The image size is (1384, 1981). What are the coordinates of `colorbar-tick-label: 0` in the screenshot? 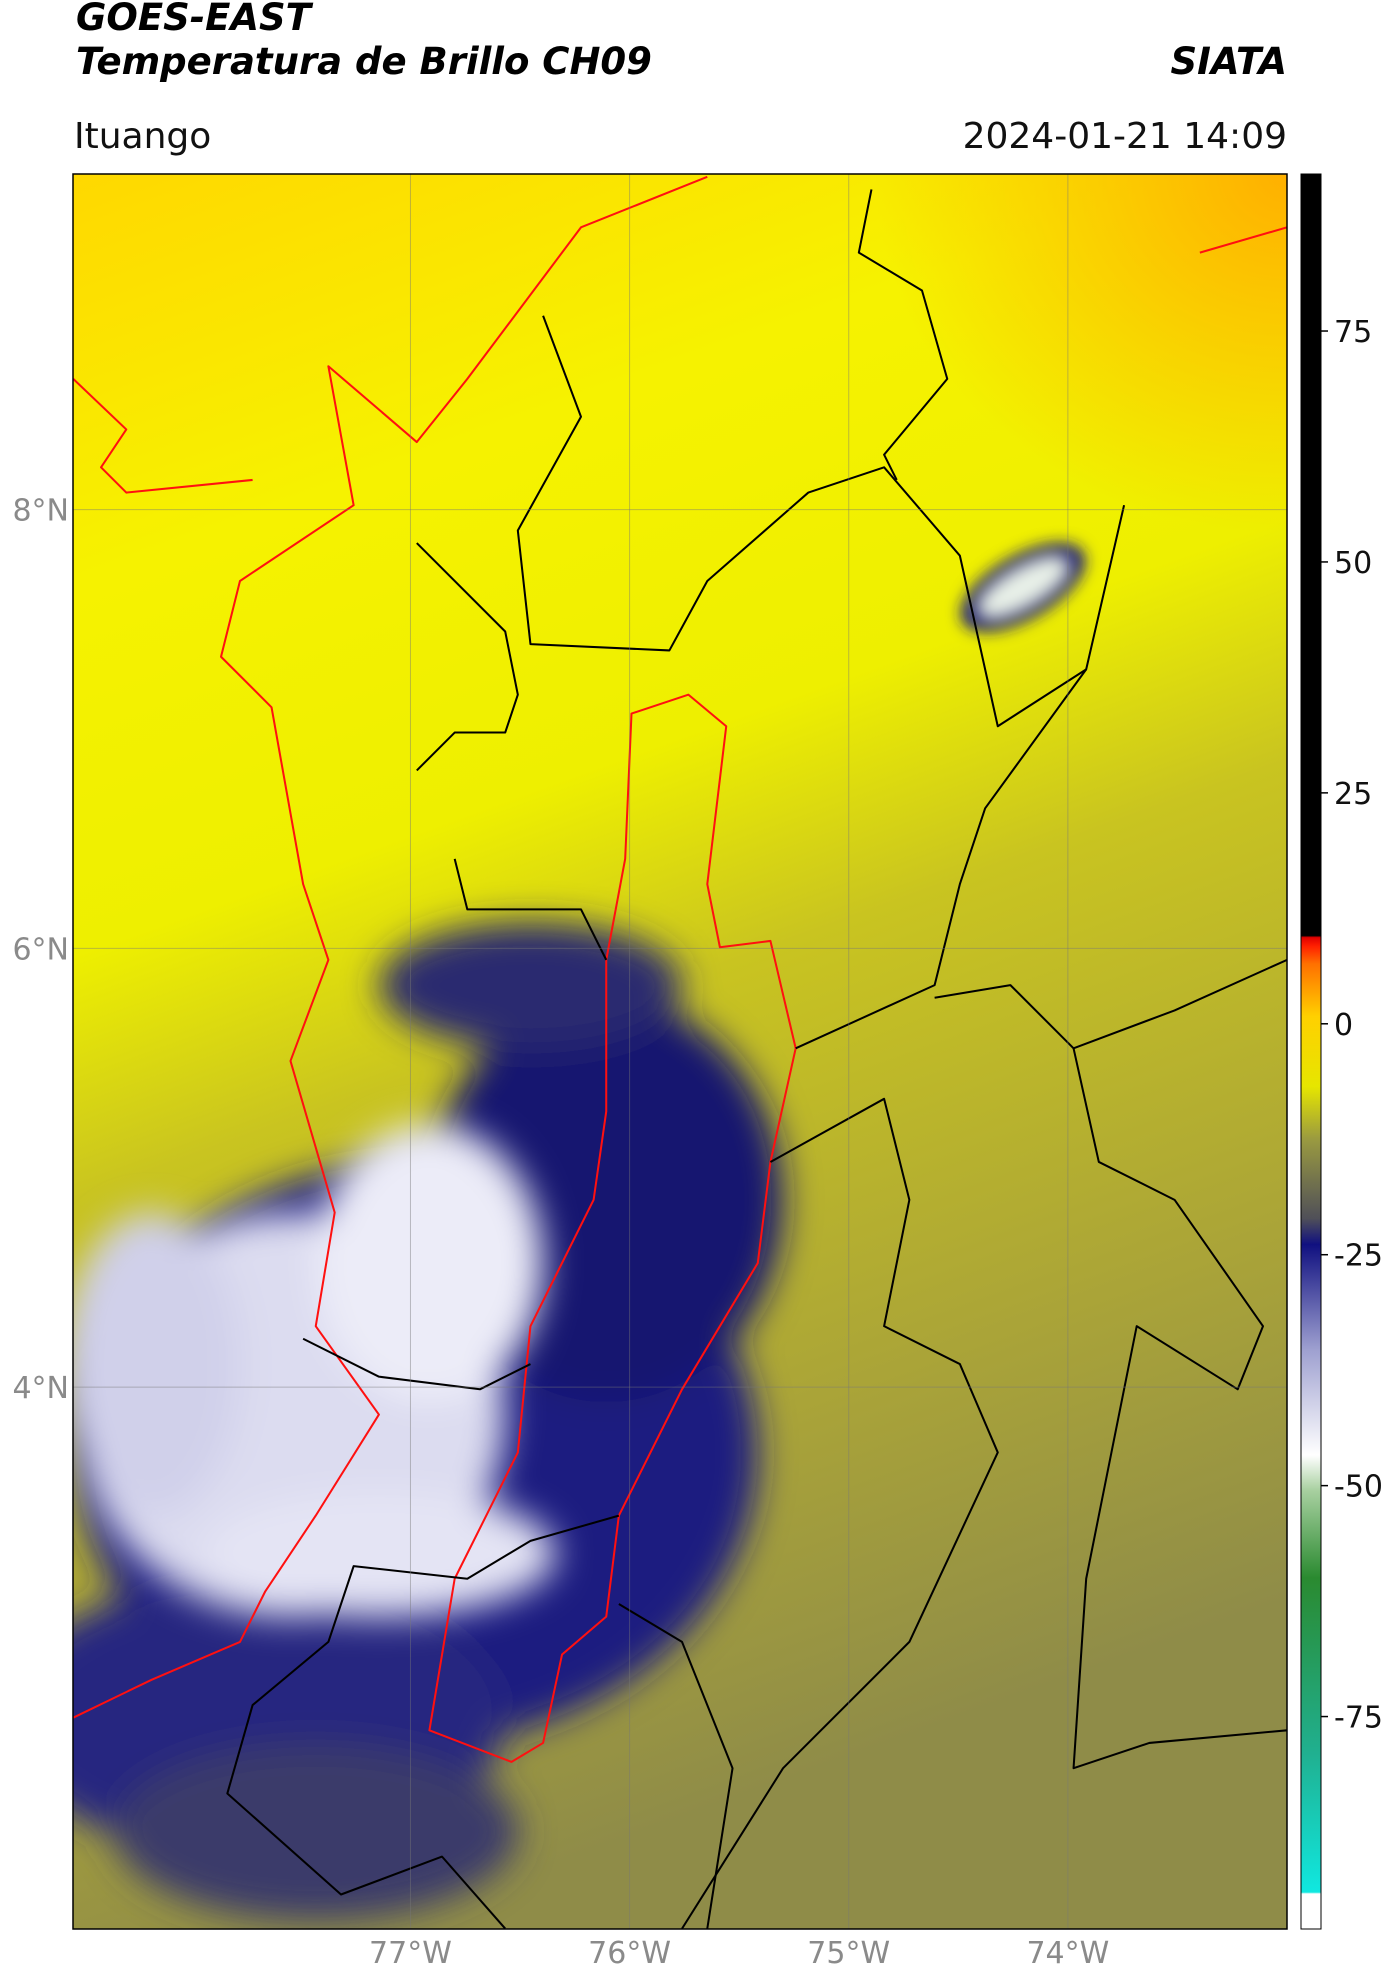 It's located at (1343, 1025).